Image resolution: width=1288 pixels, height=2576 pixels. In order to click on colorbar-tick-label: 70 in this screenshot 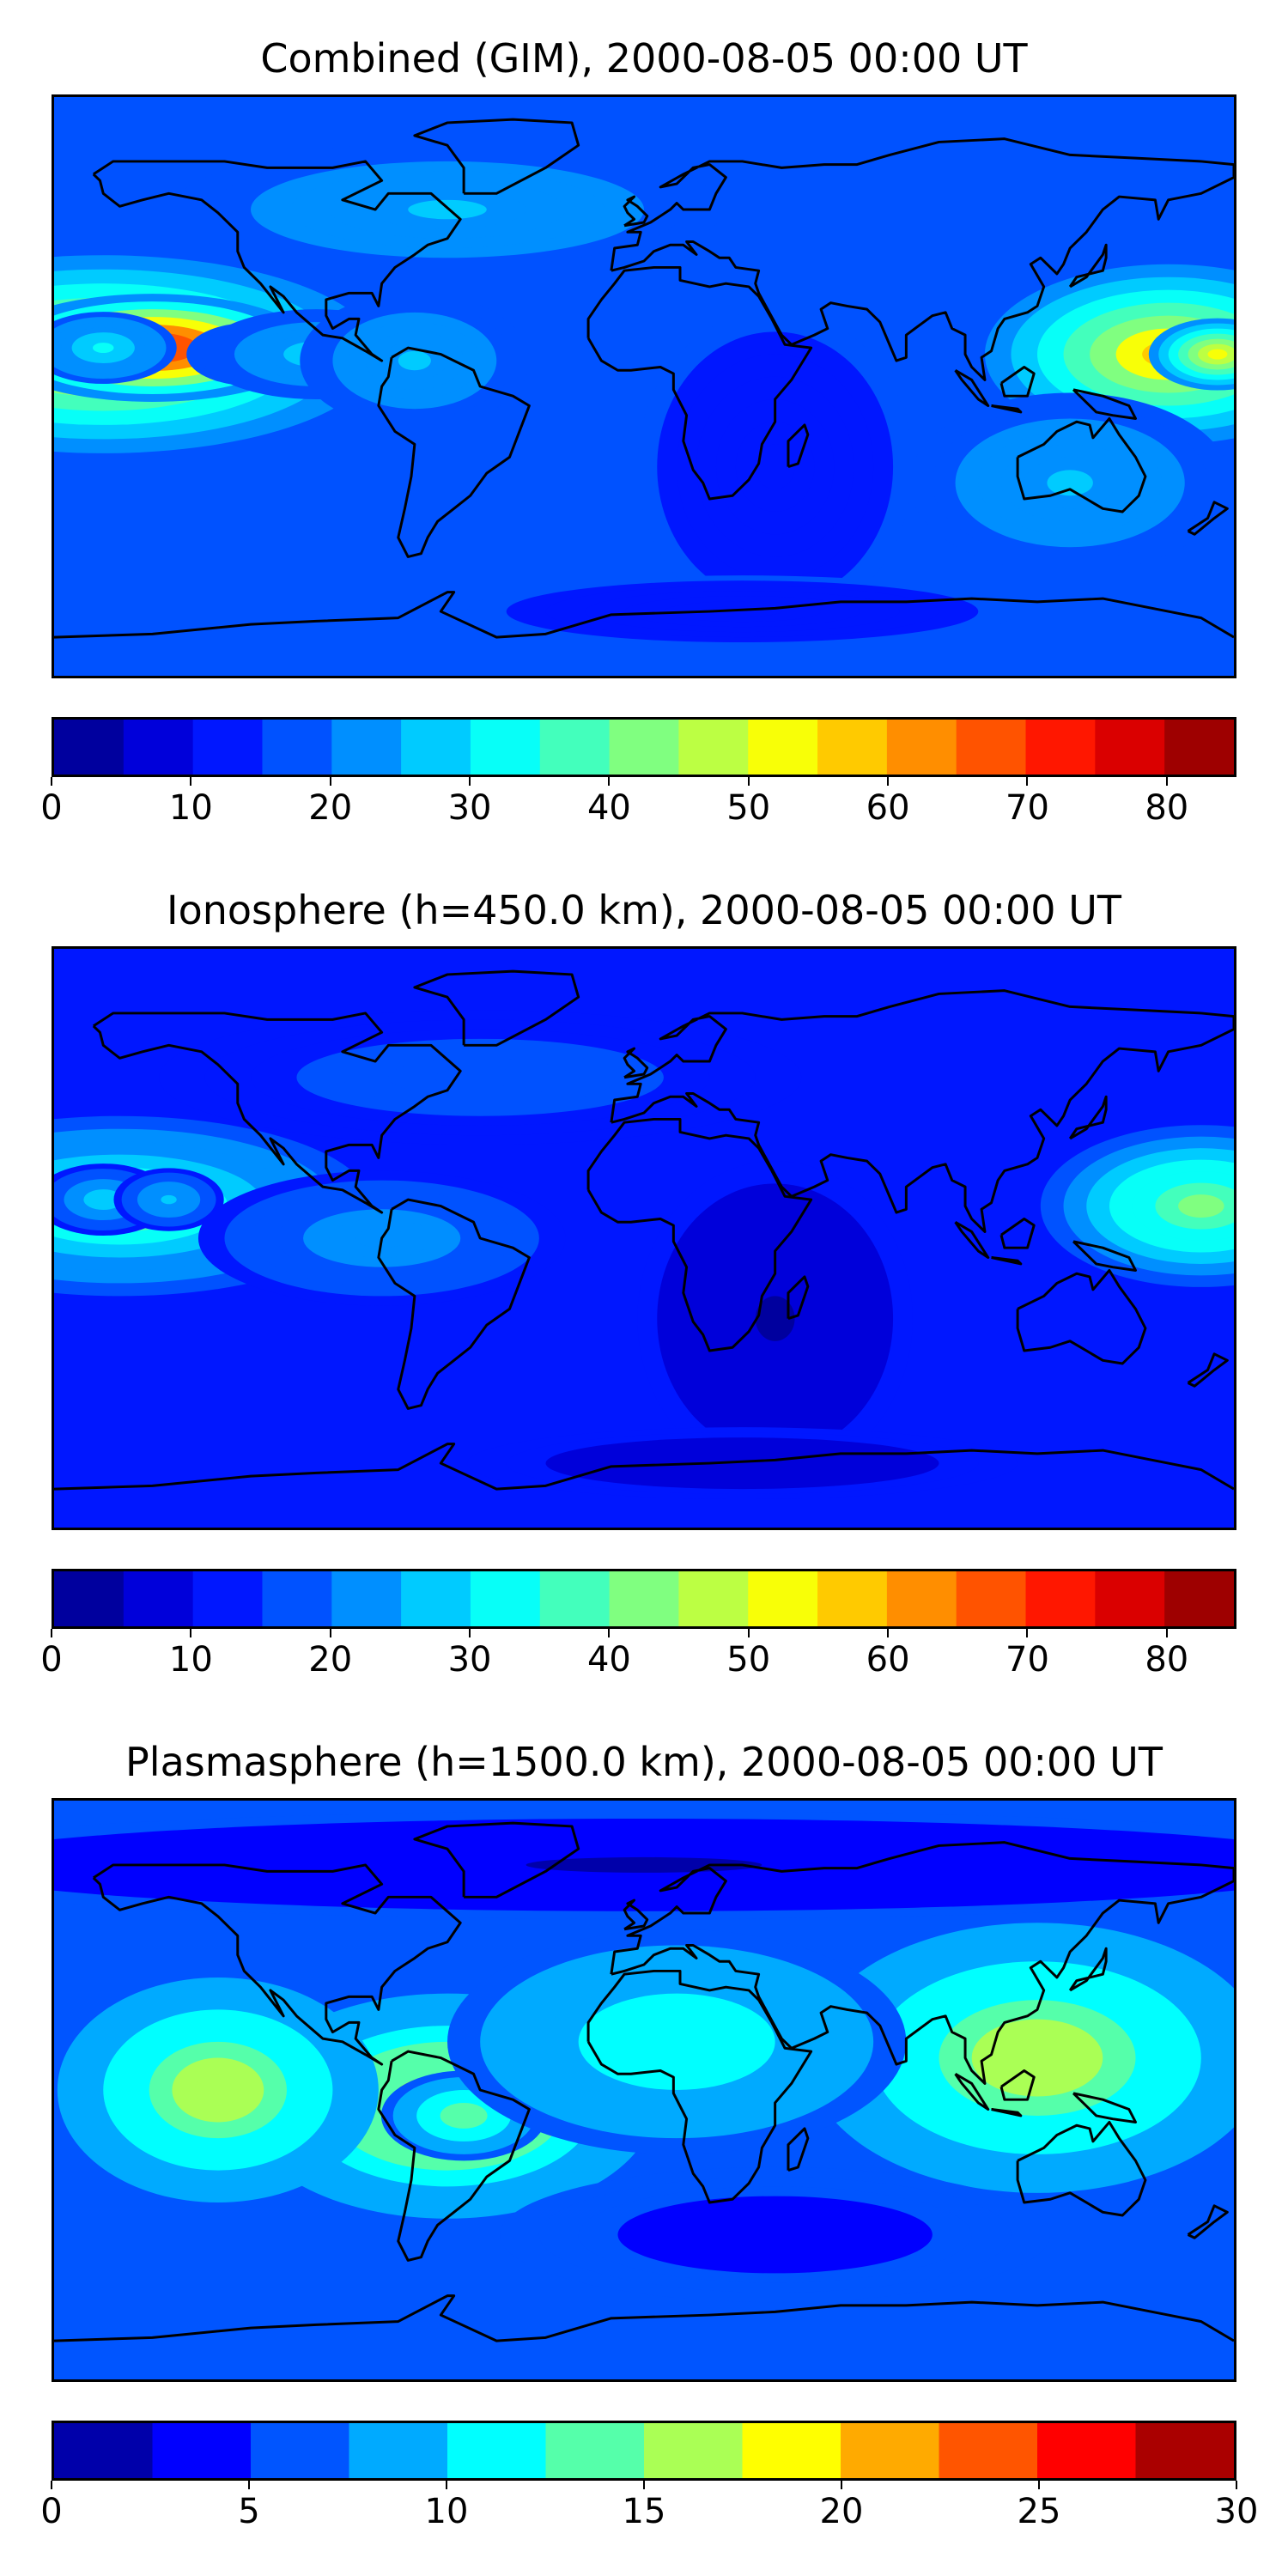, I will do `click(1027, 1660)`.